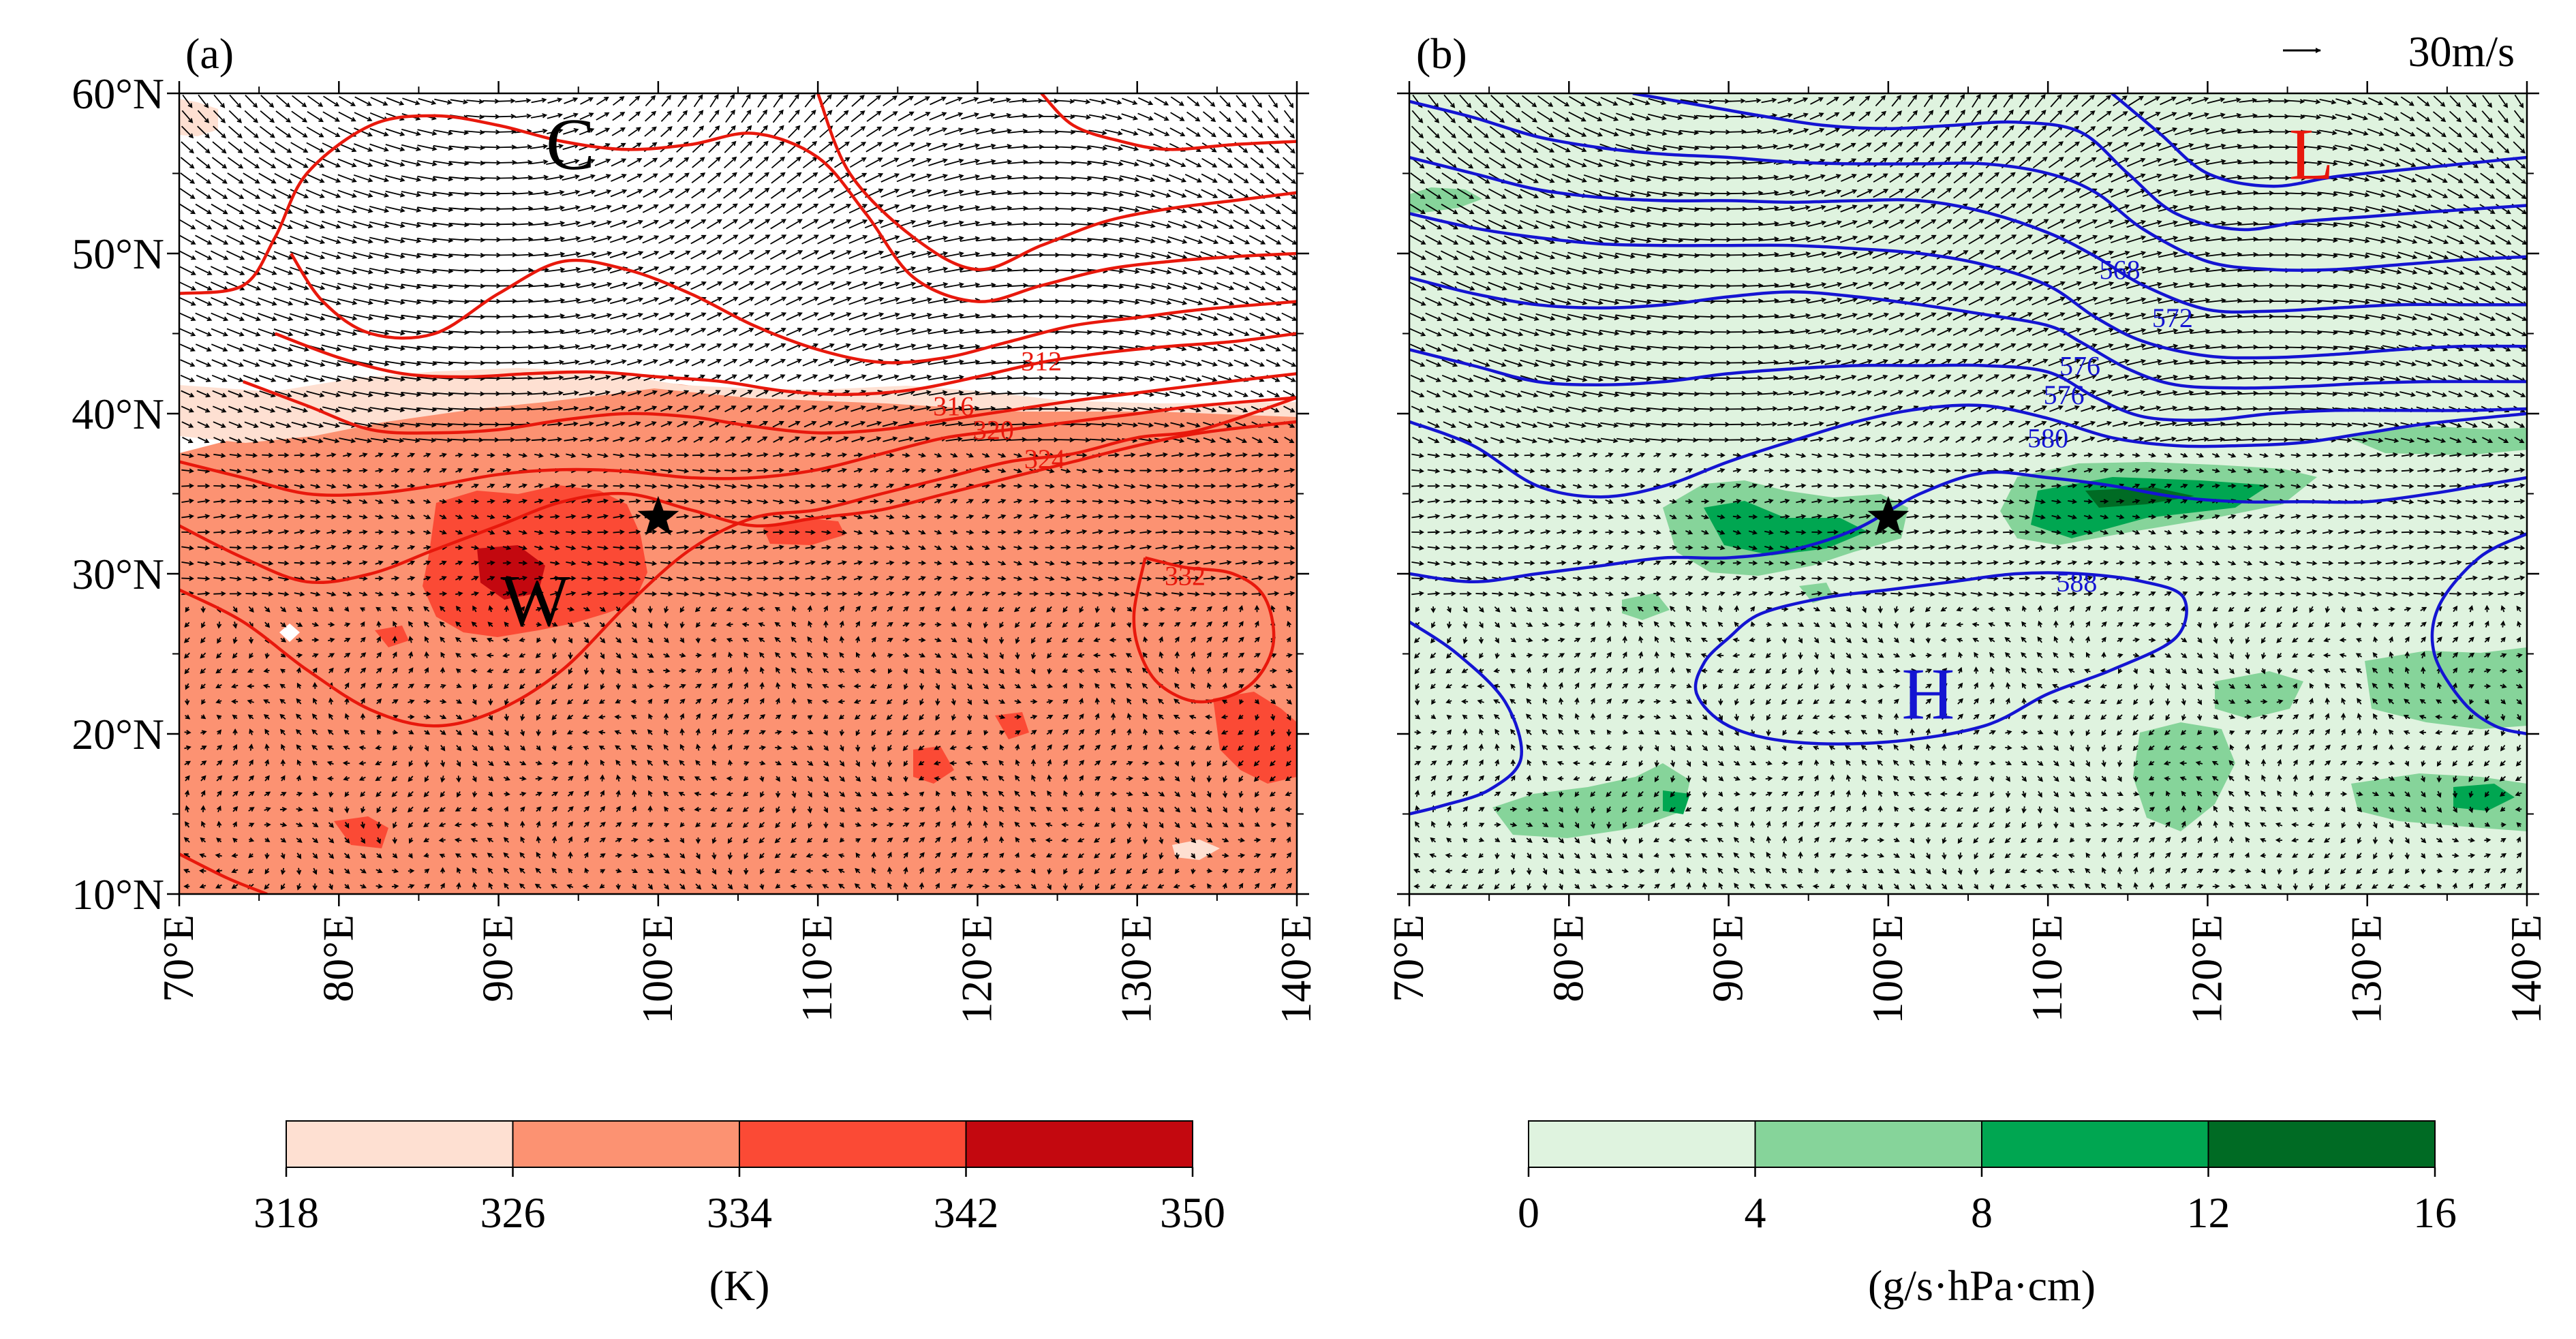  Describe the element at coordinates (547, 373) in the screenshot. I see `panel-a-centers: CW` at that location.